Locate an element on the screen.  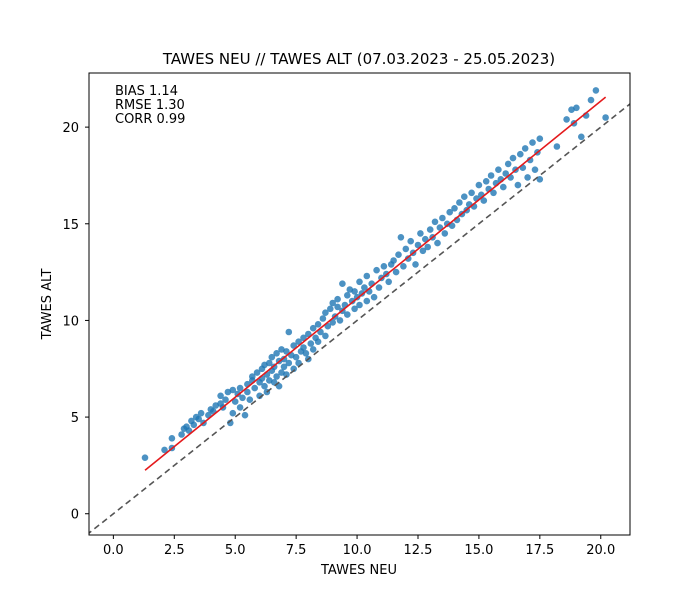
x-axis: 0.0 2.5 5.0 7.5 10.0 12.5 15.0 17.5 20.0 is located at coordinates (359, 546).